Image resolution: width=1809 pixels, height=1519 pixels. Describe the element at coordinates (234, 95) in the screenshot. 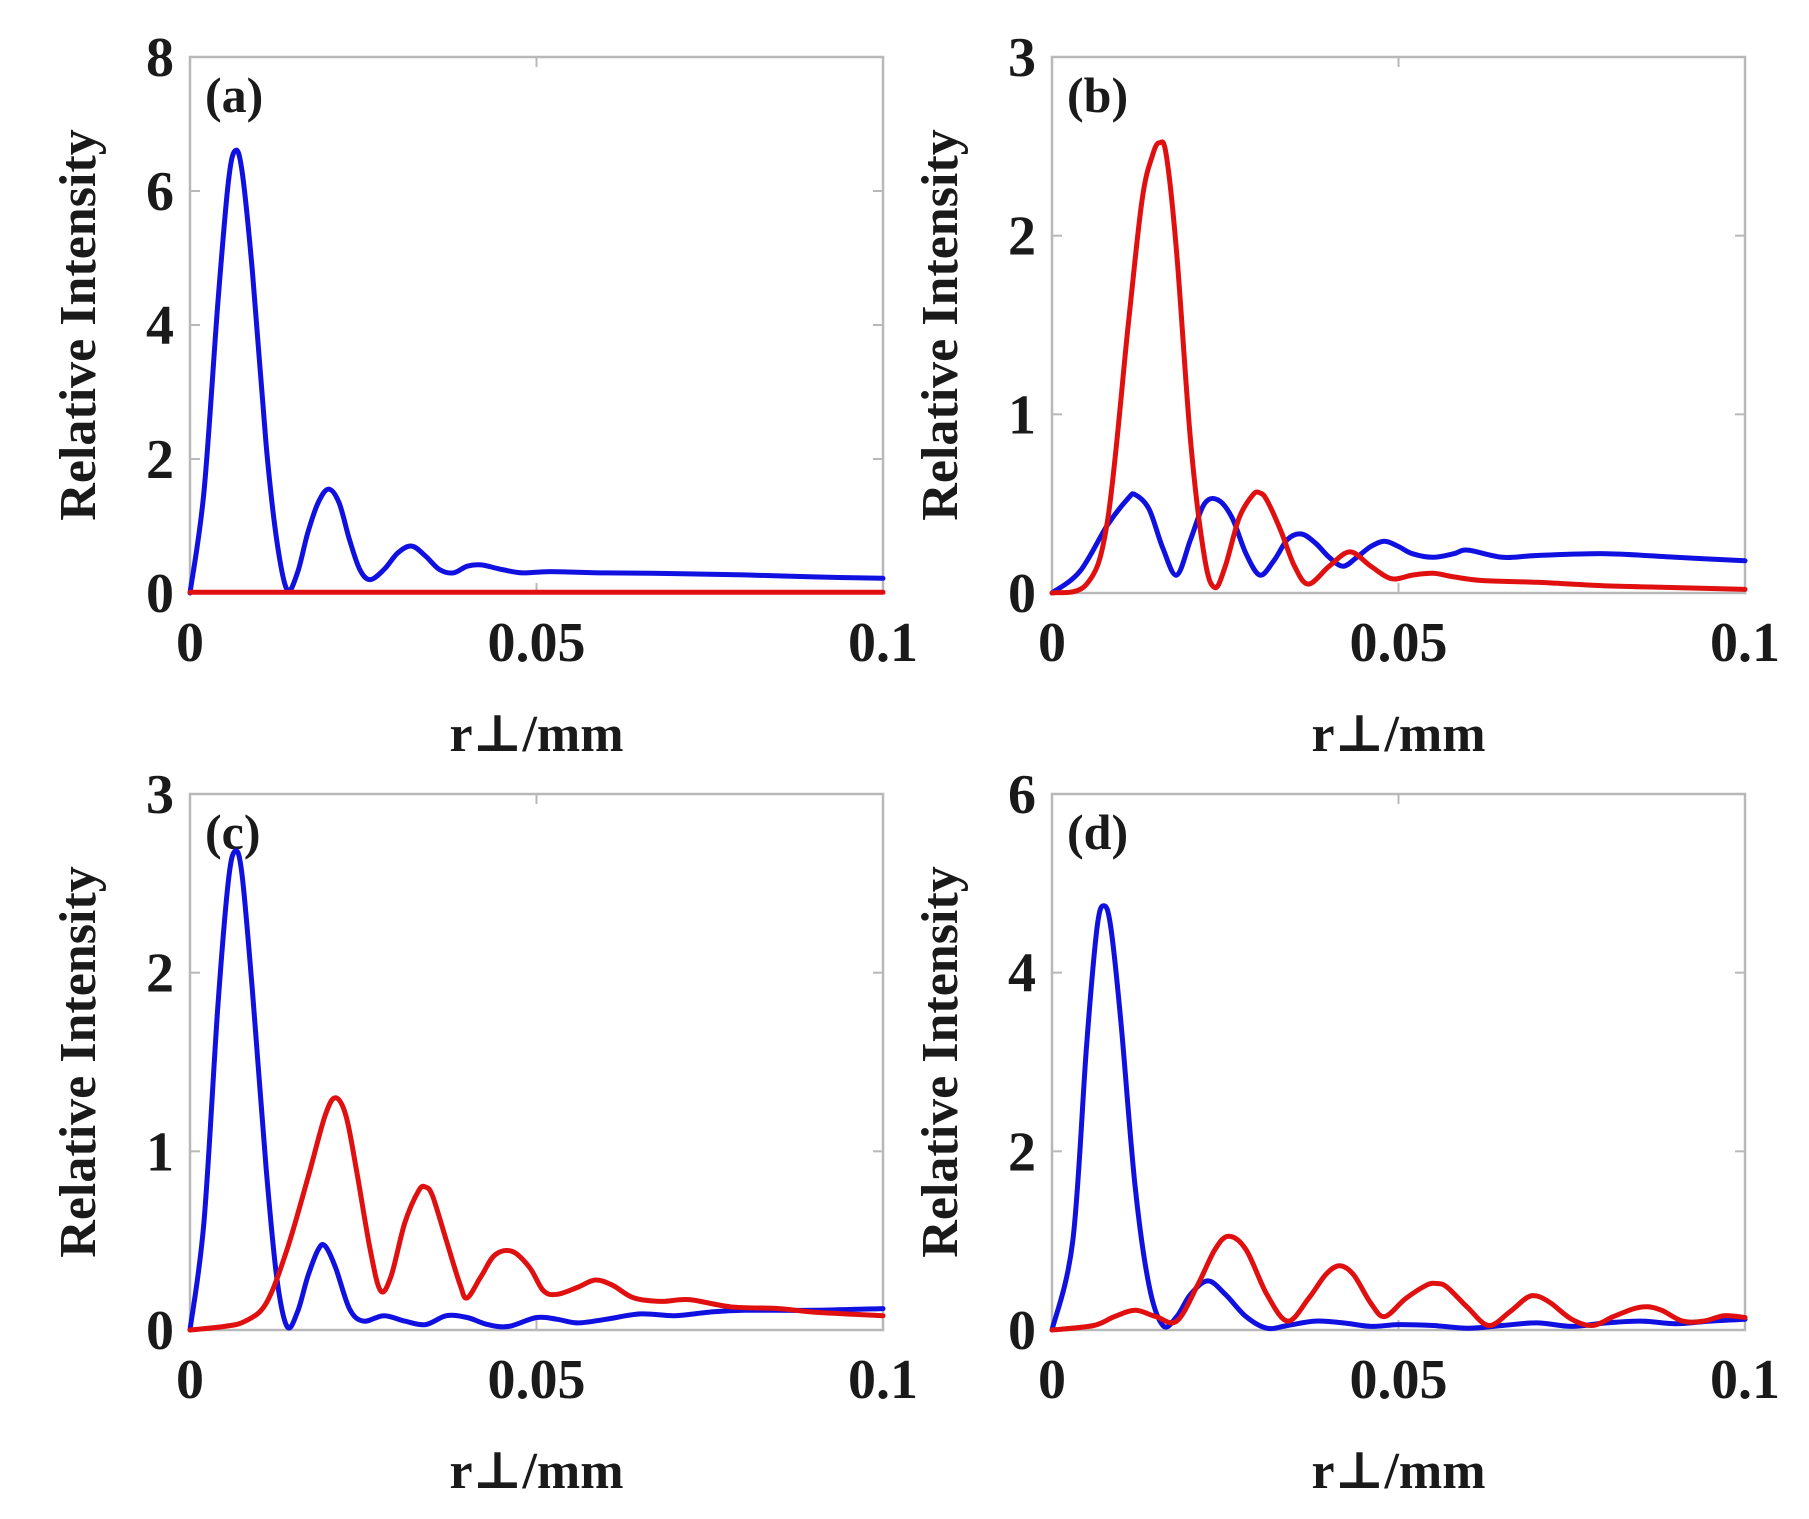

I see `panel-label: (a)` at that location.